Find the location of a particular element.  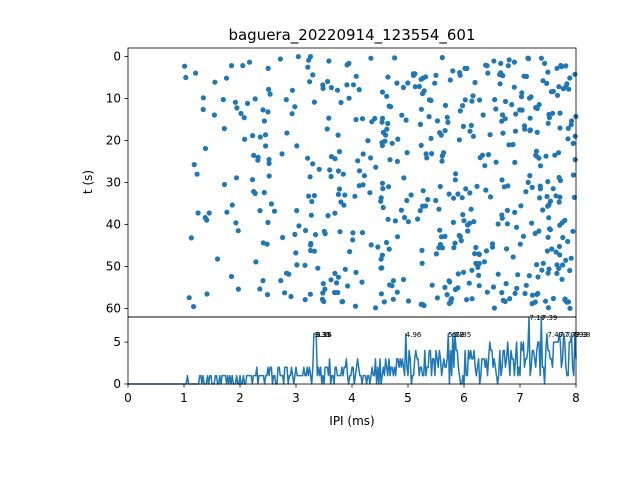

histogram-x-tick-label: 5 is located at coordinates (408, 398).